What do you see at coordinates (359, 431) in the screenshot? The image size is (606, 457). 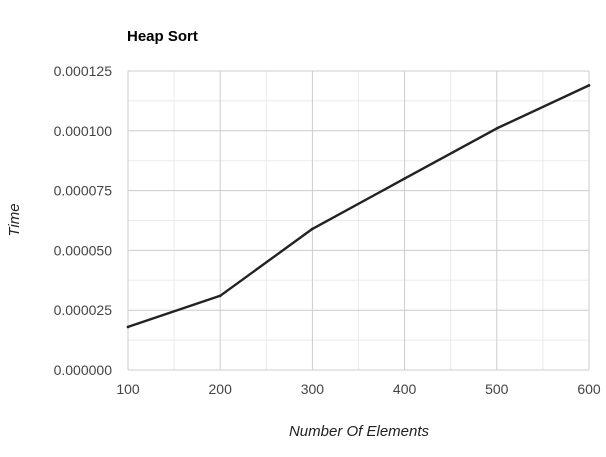 I see `x-axis-title: Number Of Elements` at bounding box center [359, 431].